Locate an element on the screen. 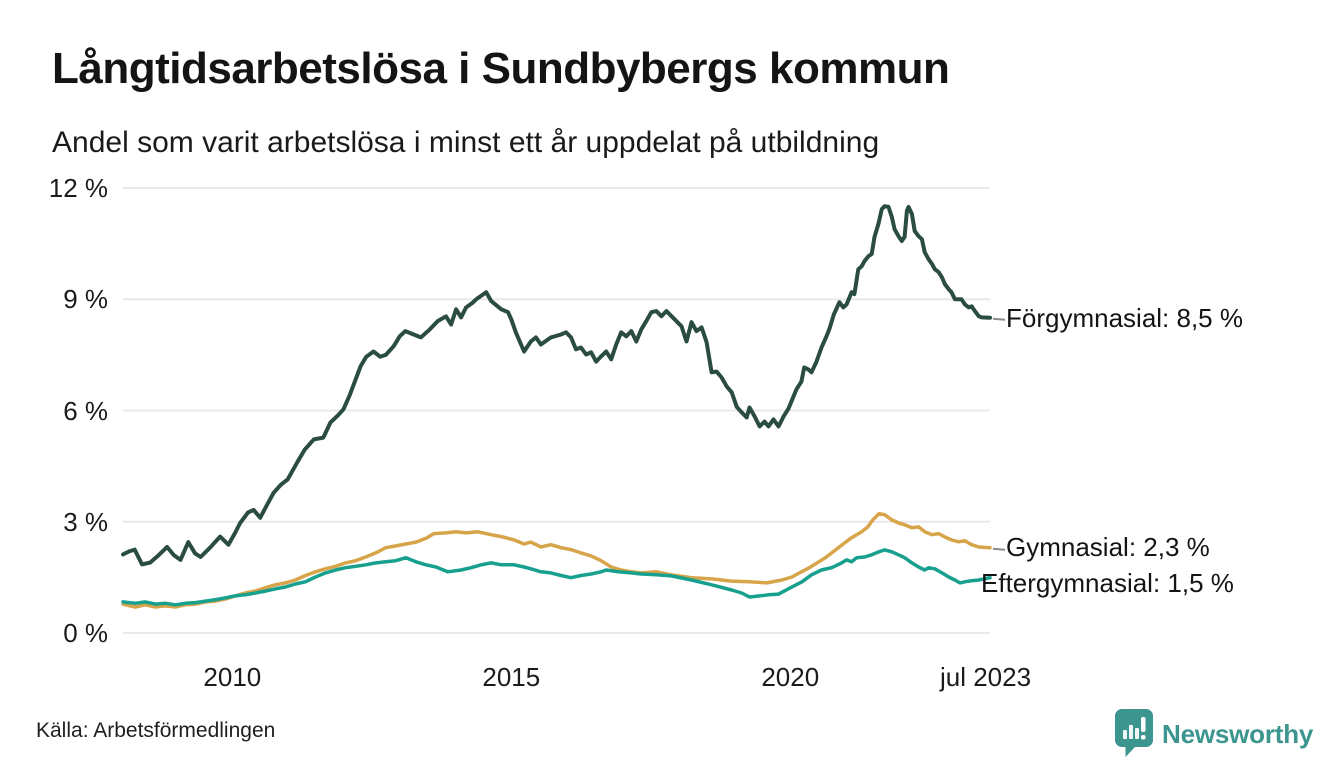 Image resolution: width=1340 pixels, height=780 pixels. newsworthy-wordmark: Newsworthy is located at coordinates (1238, 733).